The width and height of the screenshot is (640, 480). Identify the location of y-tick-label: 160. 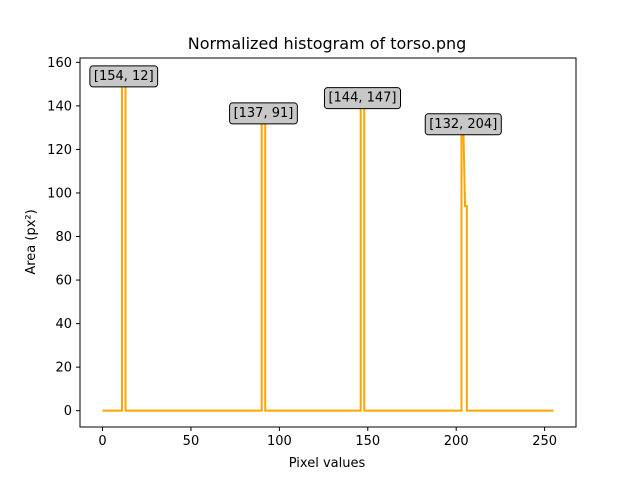
(59, 63).